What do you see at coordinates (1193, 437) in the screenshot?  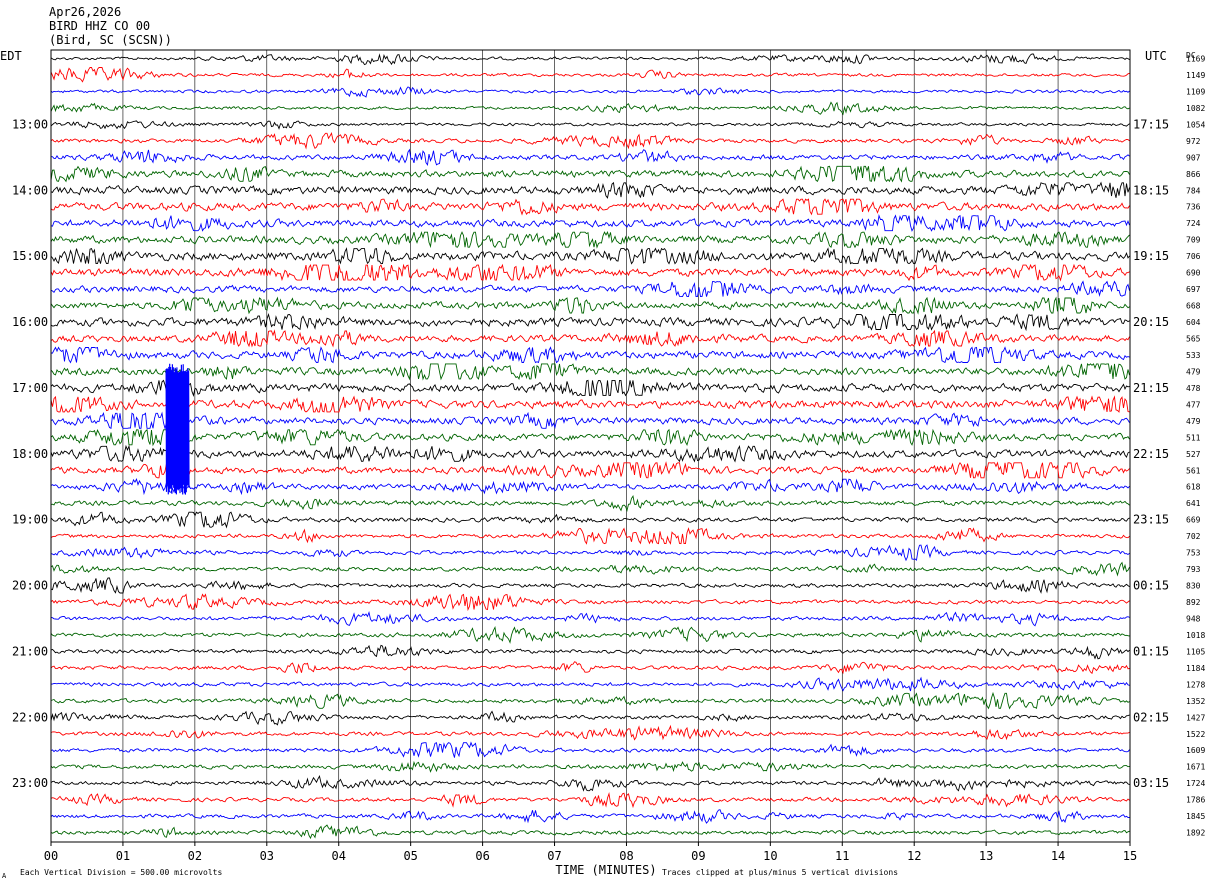 I see `dc-offset-label: 511` at bounding box center [1193, 437].